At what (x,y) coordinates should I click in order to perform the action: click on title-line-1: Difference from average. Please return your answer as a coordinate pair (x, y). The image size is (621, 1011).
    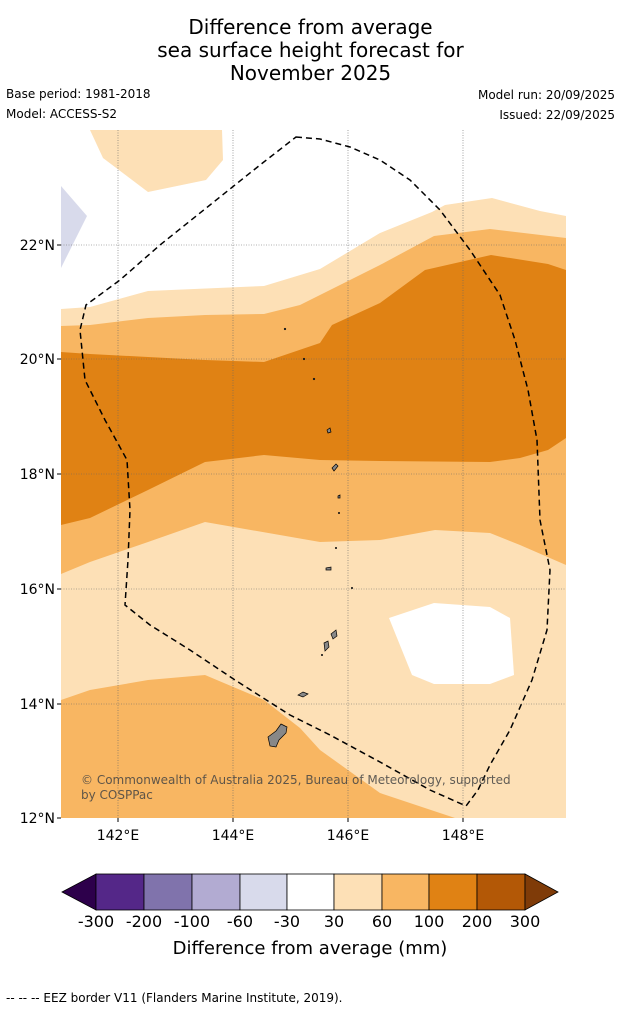
    Looking at the image, I should click on (310, 27).